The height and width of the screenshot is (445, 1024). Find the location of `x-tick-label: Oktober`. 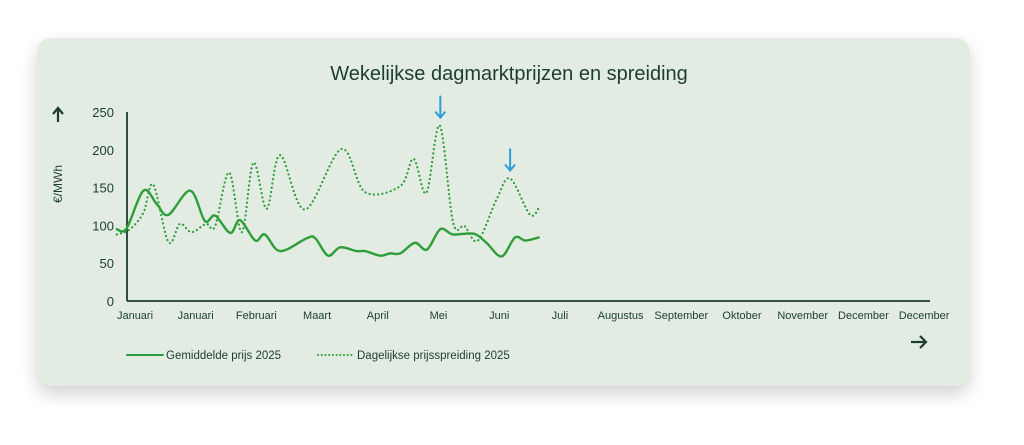

x-tick-label: Oktober is located at coordinates (741, 316).